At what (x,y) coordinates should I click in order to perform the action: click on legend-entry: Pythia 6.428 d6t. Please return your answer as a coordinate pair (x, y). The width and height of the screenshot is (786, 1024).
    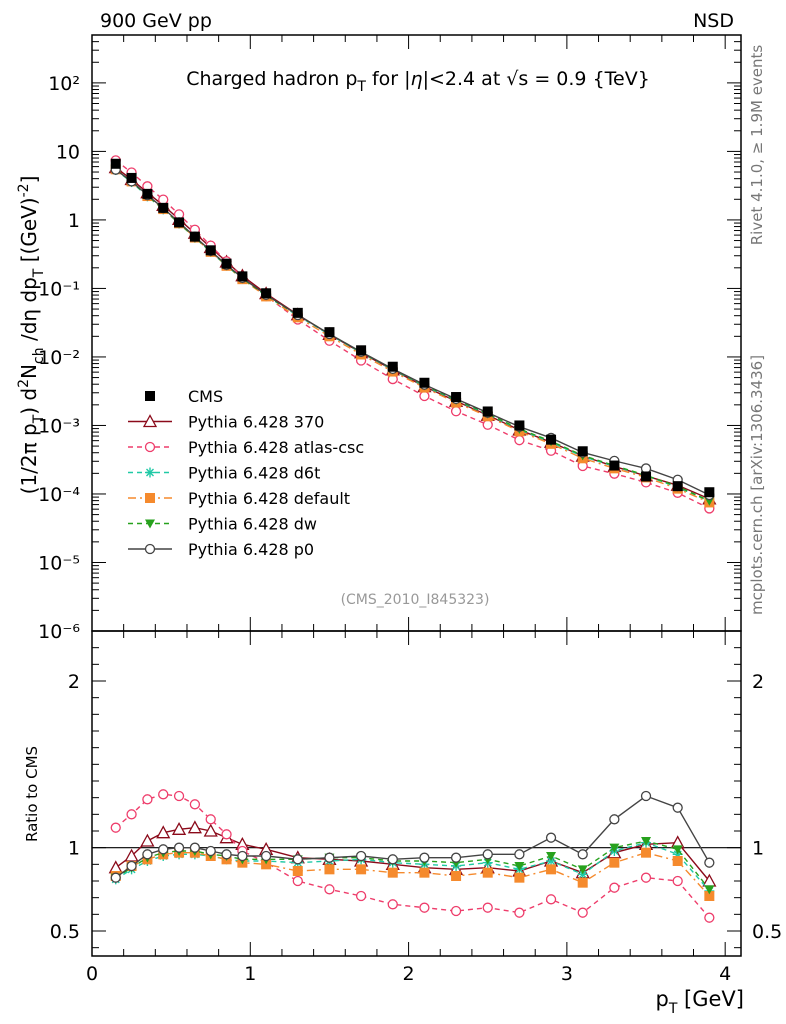
    Looking at the image, I should click on (224, 473).